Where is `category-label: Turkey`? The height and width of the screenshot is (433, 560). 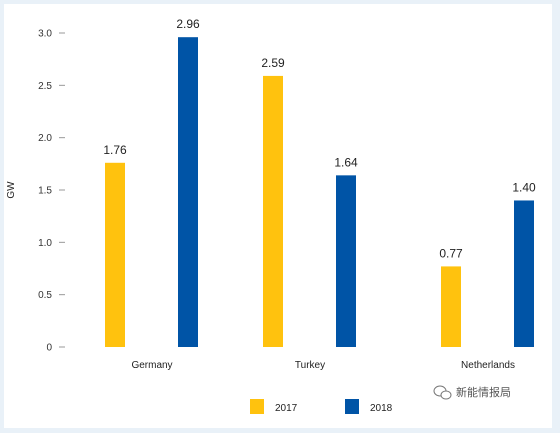
category-label: Turkey is located at coordinates (310, 365).